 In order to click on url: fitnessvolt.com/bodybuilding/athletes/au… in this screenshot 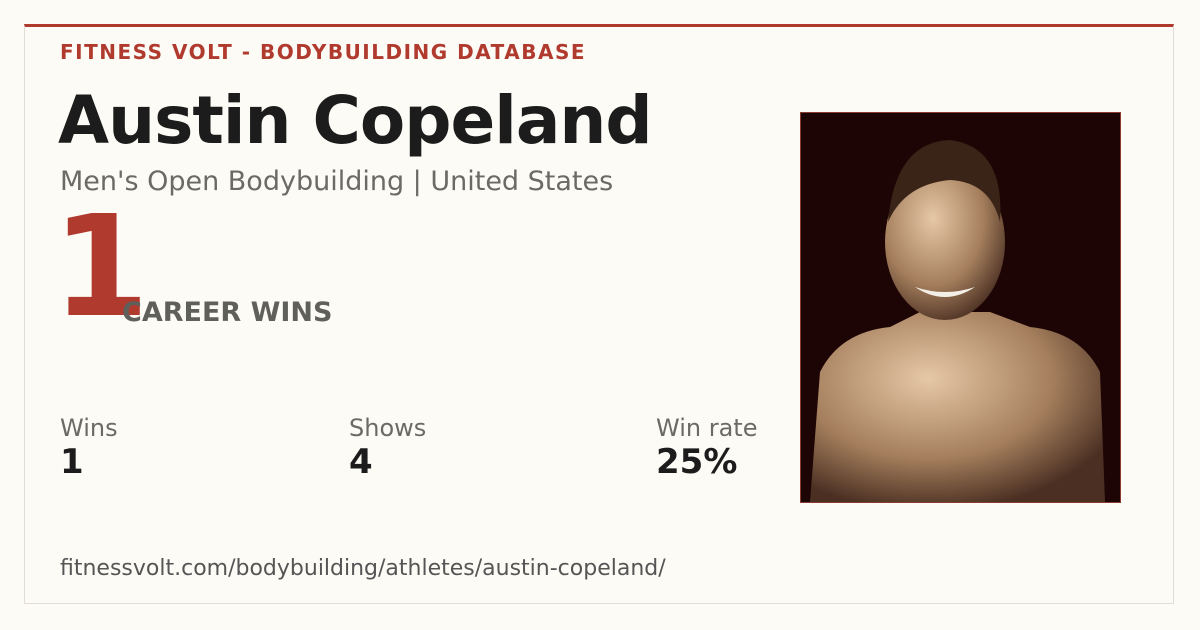, I will do `click(363, 568)`.